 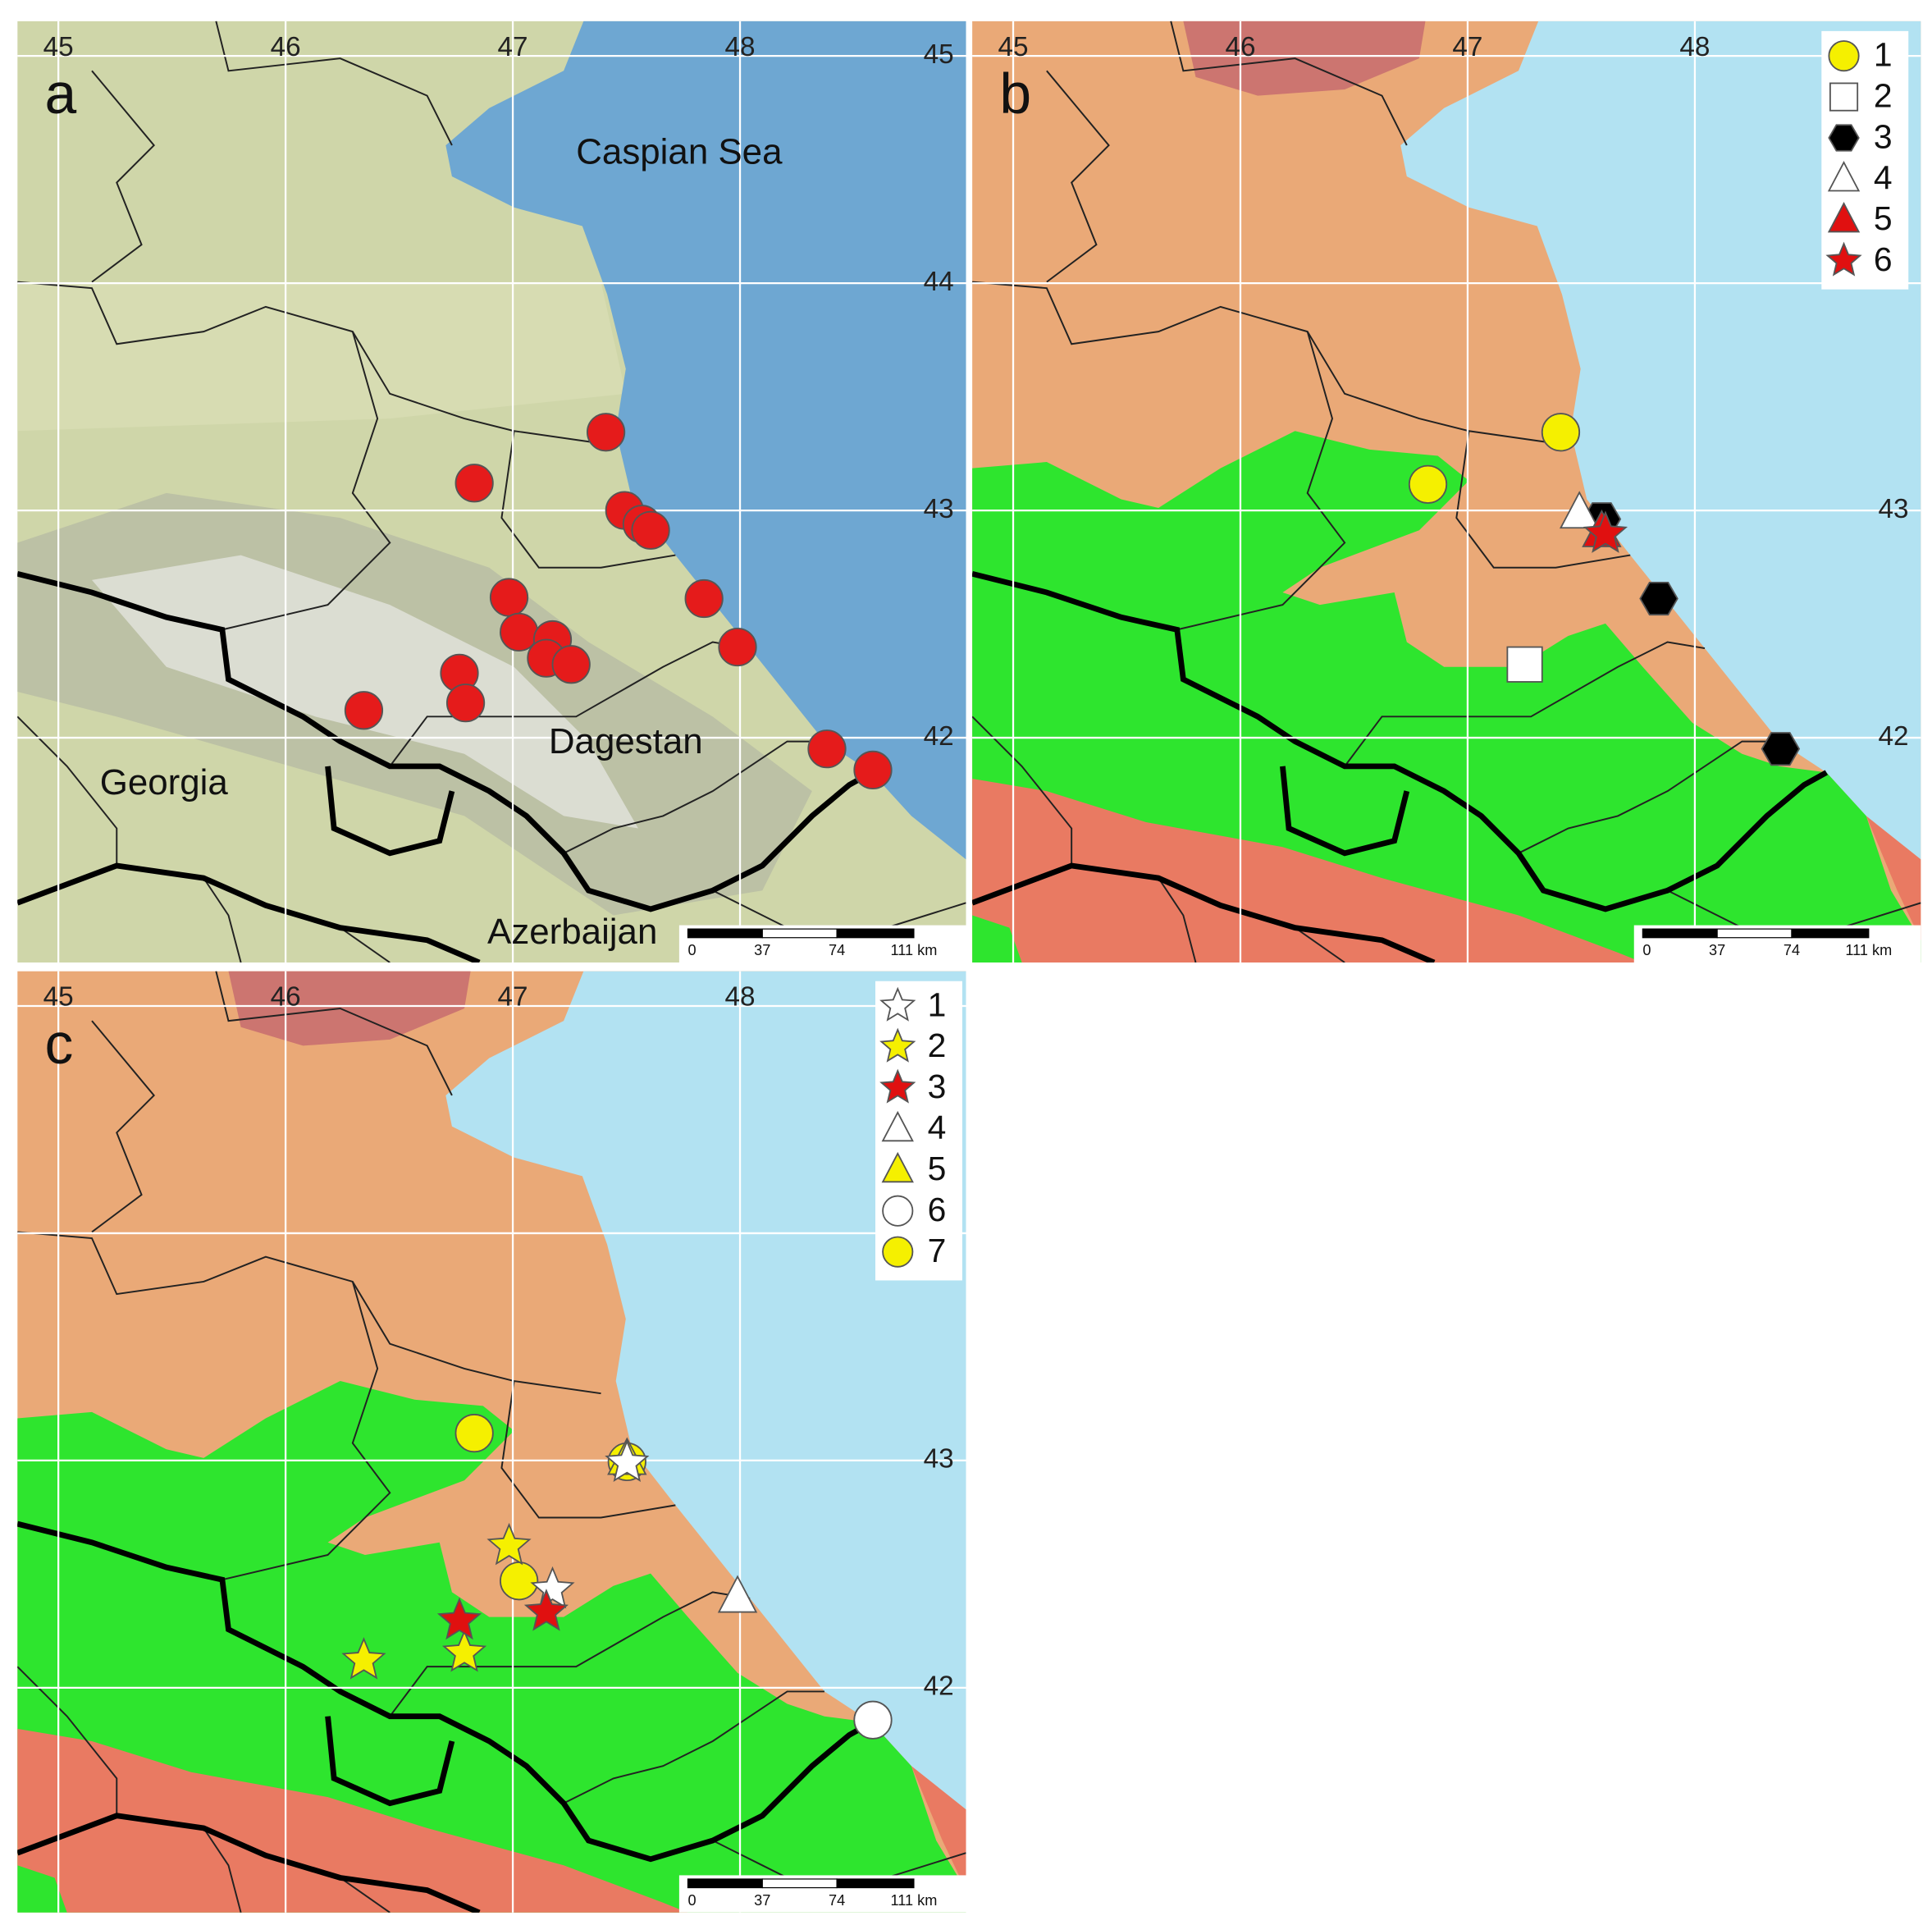 What do you see at coordinates (679, 151) in the screenshot?
I see `place-name: Caspian Sea` at bounding box center [679, 151].